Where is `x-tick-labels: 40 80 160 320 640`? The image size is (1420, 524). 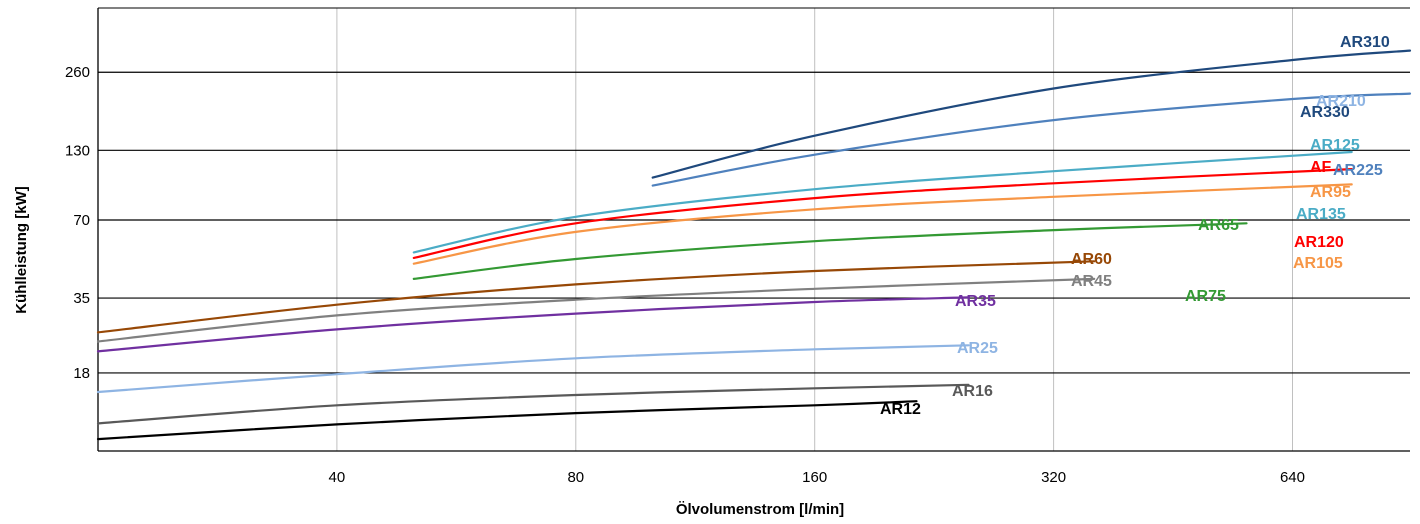
x-tick-labels: 40 80 160 320 640 is located at coordinates (817, 477).